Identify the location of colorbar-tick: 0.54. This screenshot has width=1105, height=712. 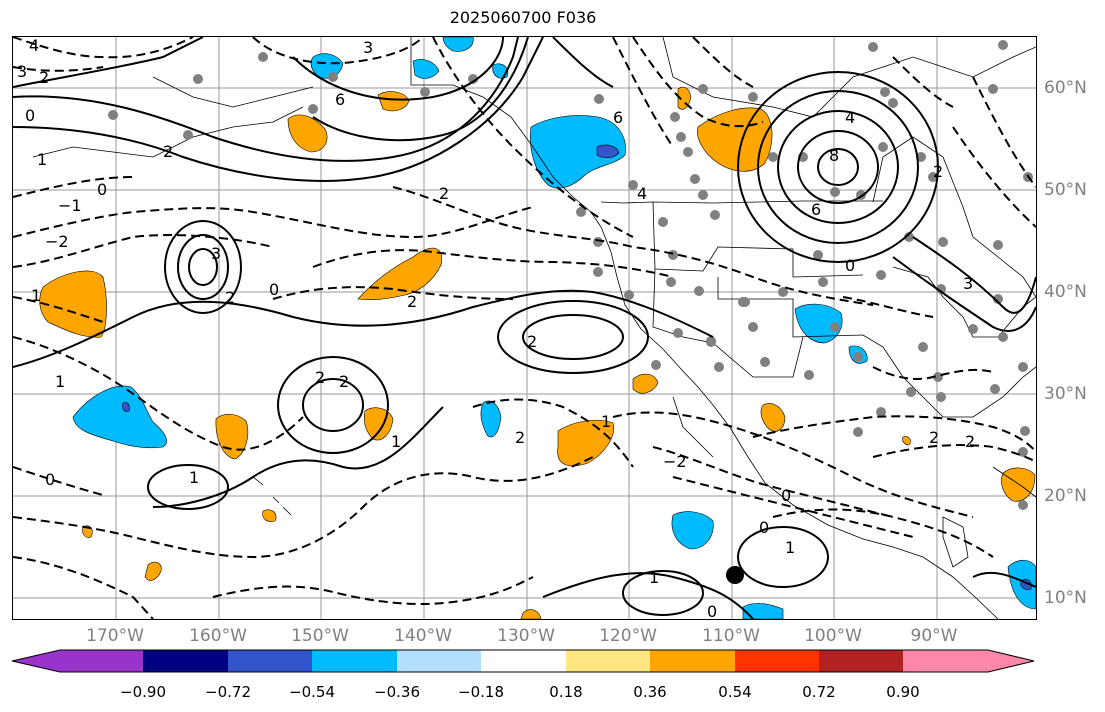
(735, 692).